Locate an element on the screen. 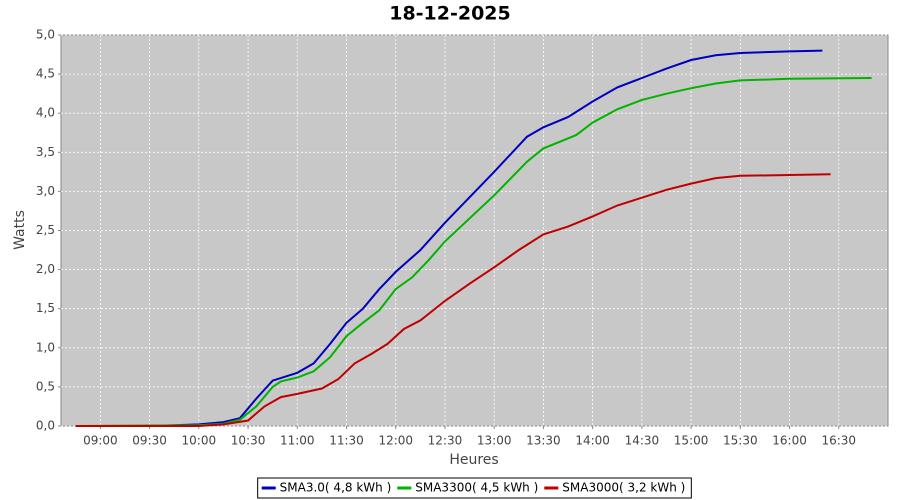  y-tick-label: 0,5 is located at coordinates (45, 386).